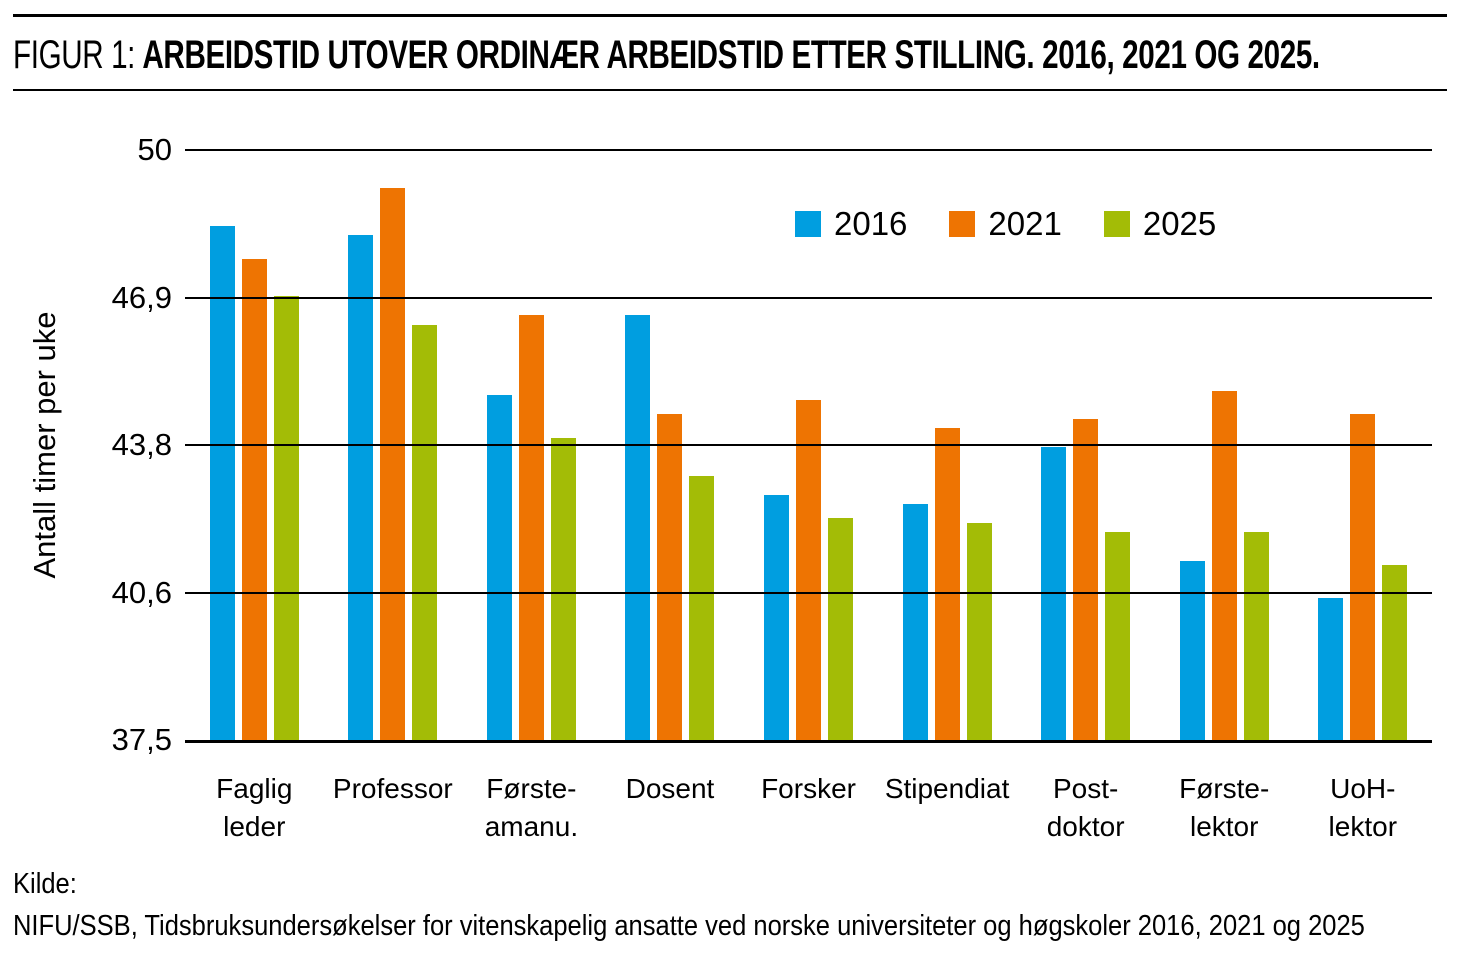  What do you see at coordinates (1192, 650) in the screenshot?
I see `bar-forstelektor-2016` at bounding box center [1192, 650].